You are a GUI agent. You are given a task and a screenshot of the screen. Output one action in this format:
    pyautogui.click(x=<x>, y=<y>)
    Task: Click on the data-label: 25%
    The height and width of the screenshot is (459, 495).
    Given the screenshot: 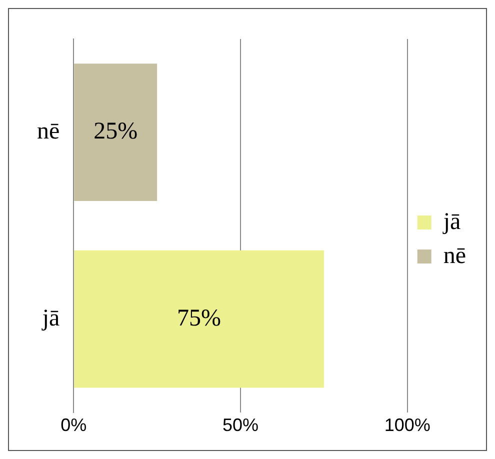 What is the action you would take?
    pyautogui.click(x=116, y=131)
    